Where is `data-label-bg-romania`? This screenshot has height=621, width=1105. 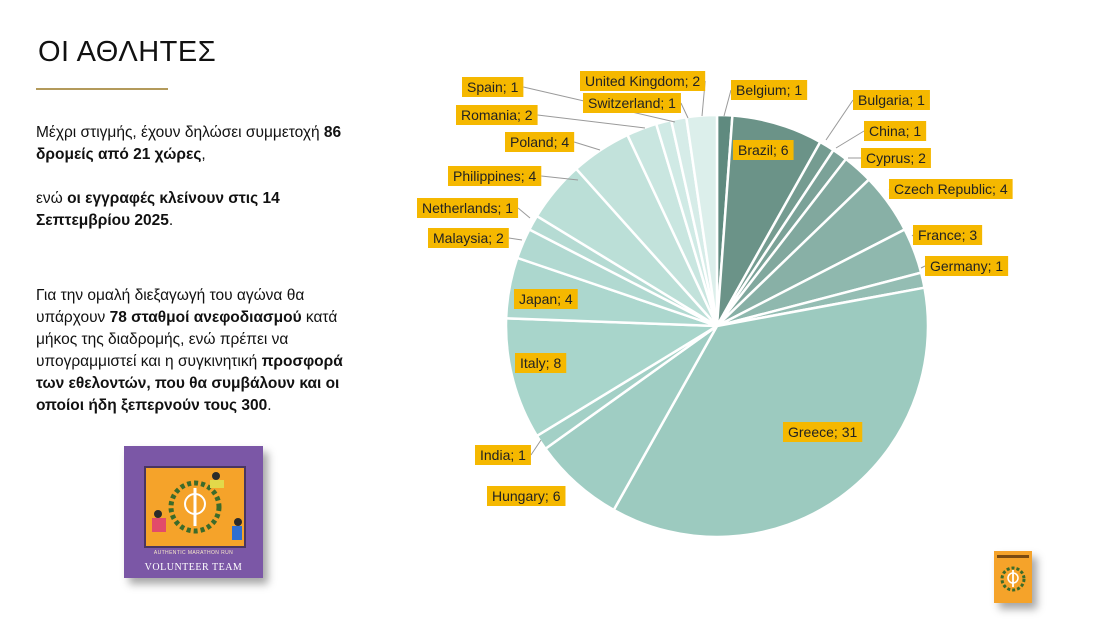
data-label-bg-romania is located at coordinates (497, 115).